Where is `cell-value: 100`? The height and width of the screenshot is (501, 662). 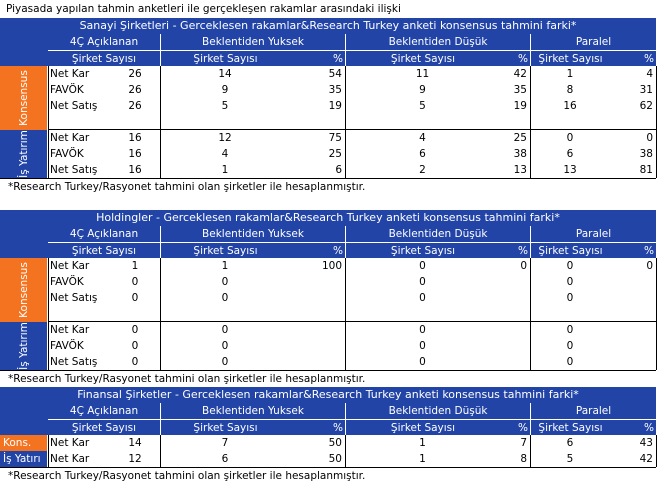
cell-value: 100 is located at coordinates (331, 266).